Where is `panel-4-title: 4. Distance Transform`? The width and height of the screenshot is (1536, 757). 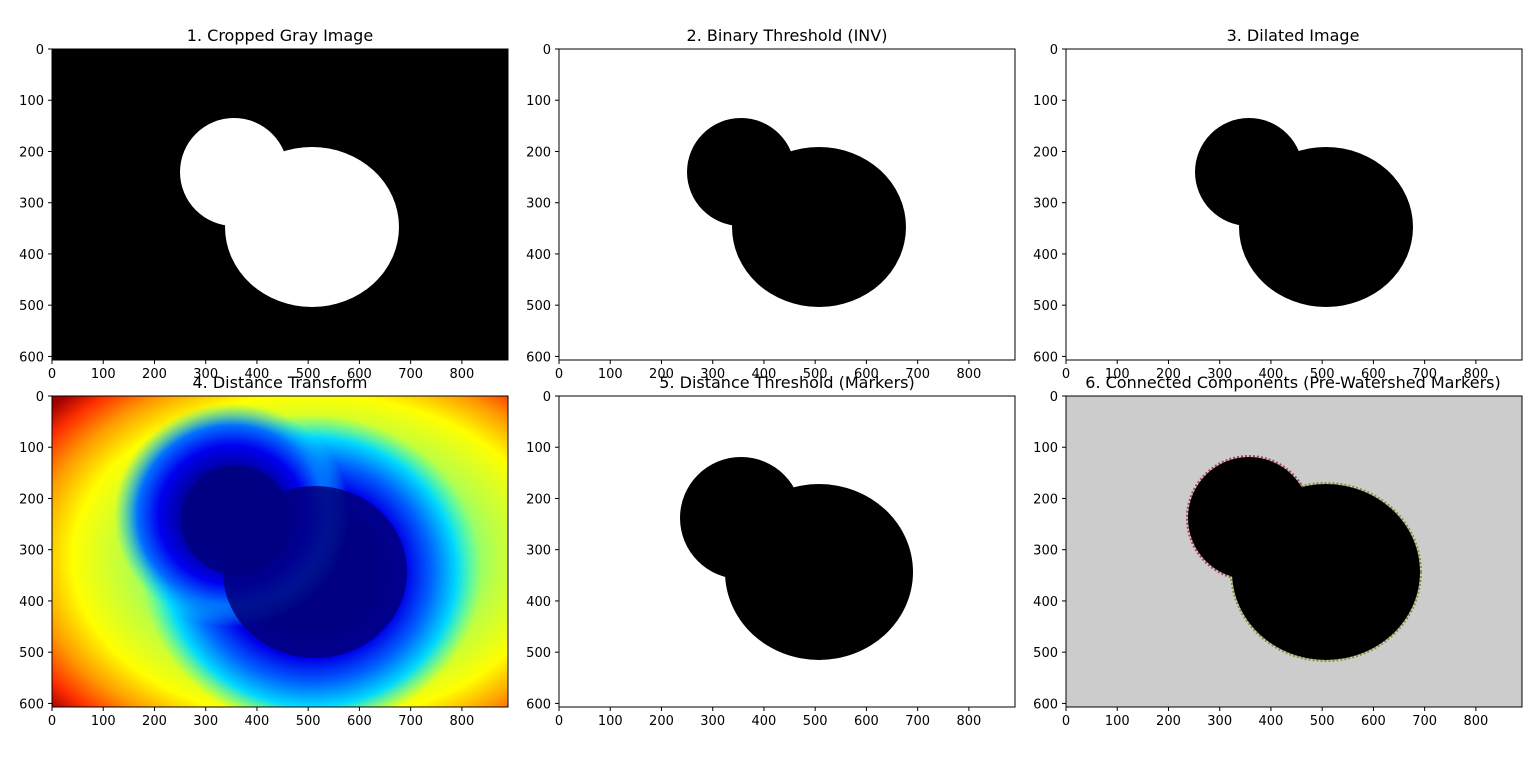
panel-4-title: 4. Distance Transform is located at coordinates (280, 382).